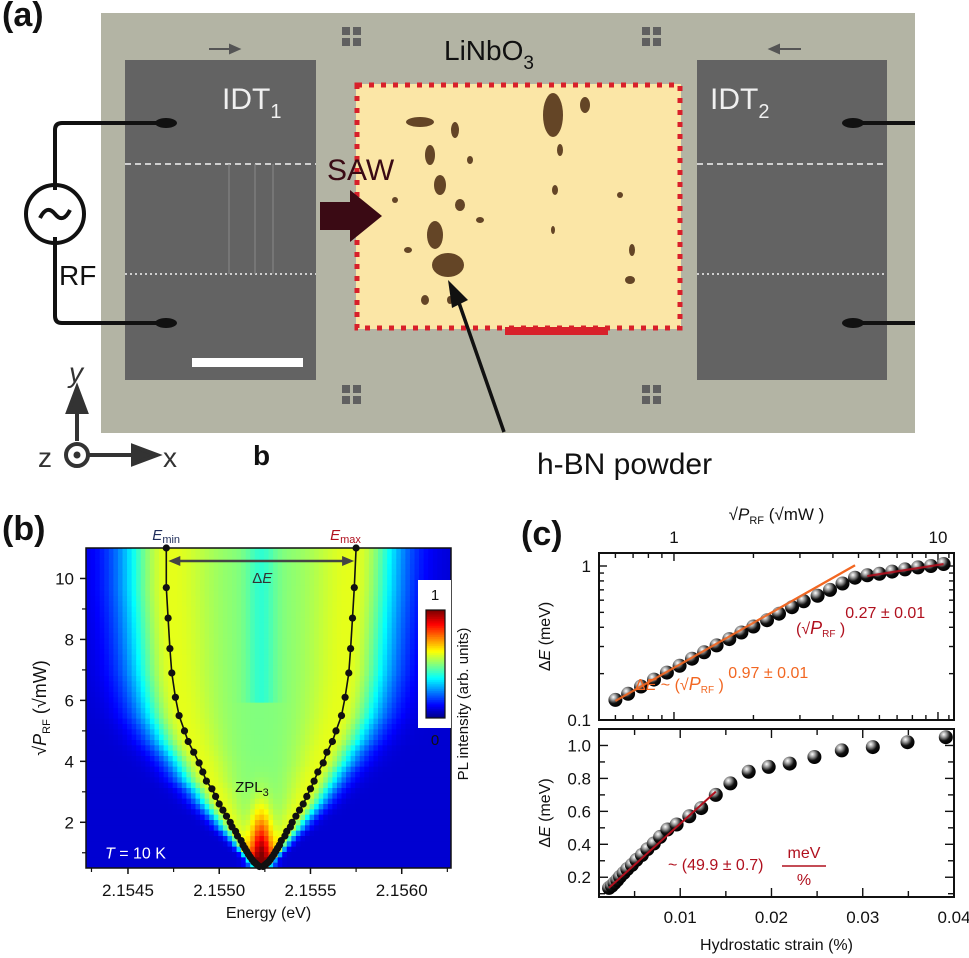  I want to click on top-x-tick-label: 10, so click(938, 537).